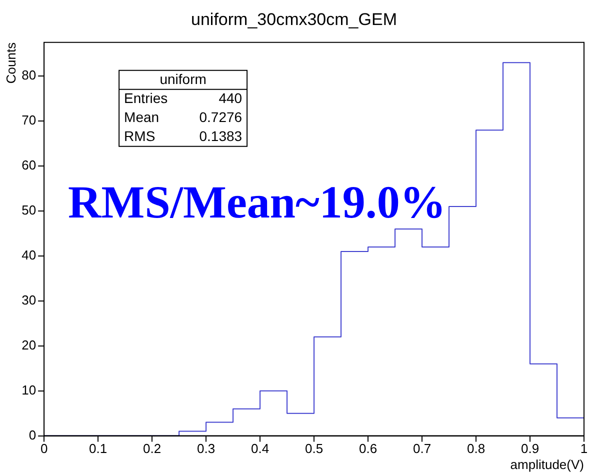  Describe the element at coordinates (10, 63) in the screenshot. I see `y-axis-title: Counts` at that location.